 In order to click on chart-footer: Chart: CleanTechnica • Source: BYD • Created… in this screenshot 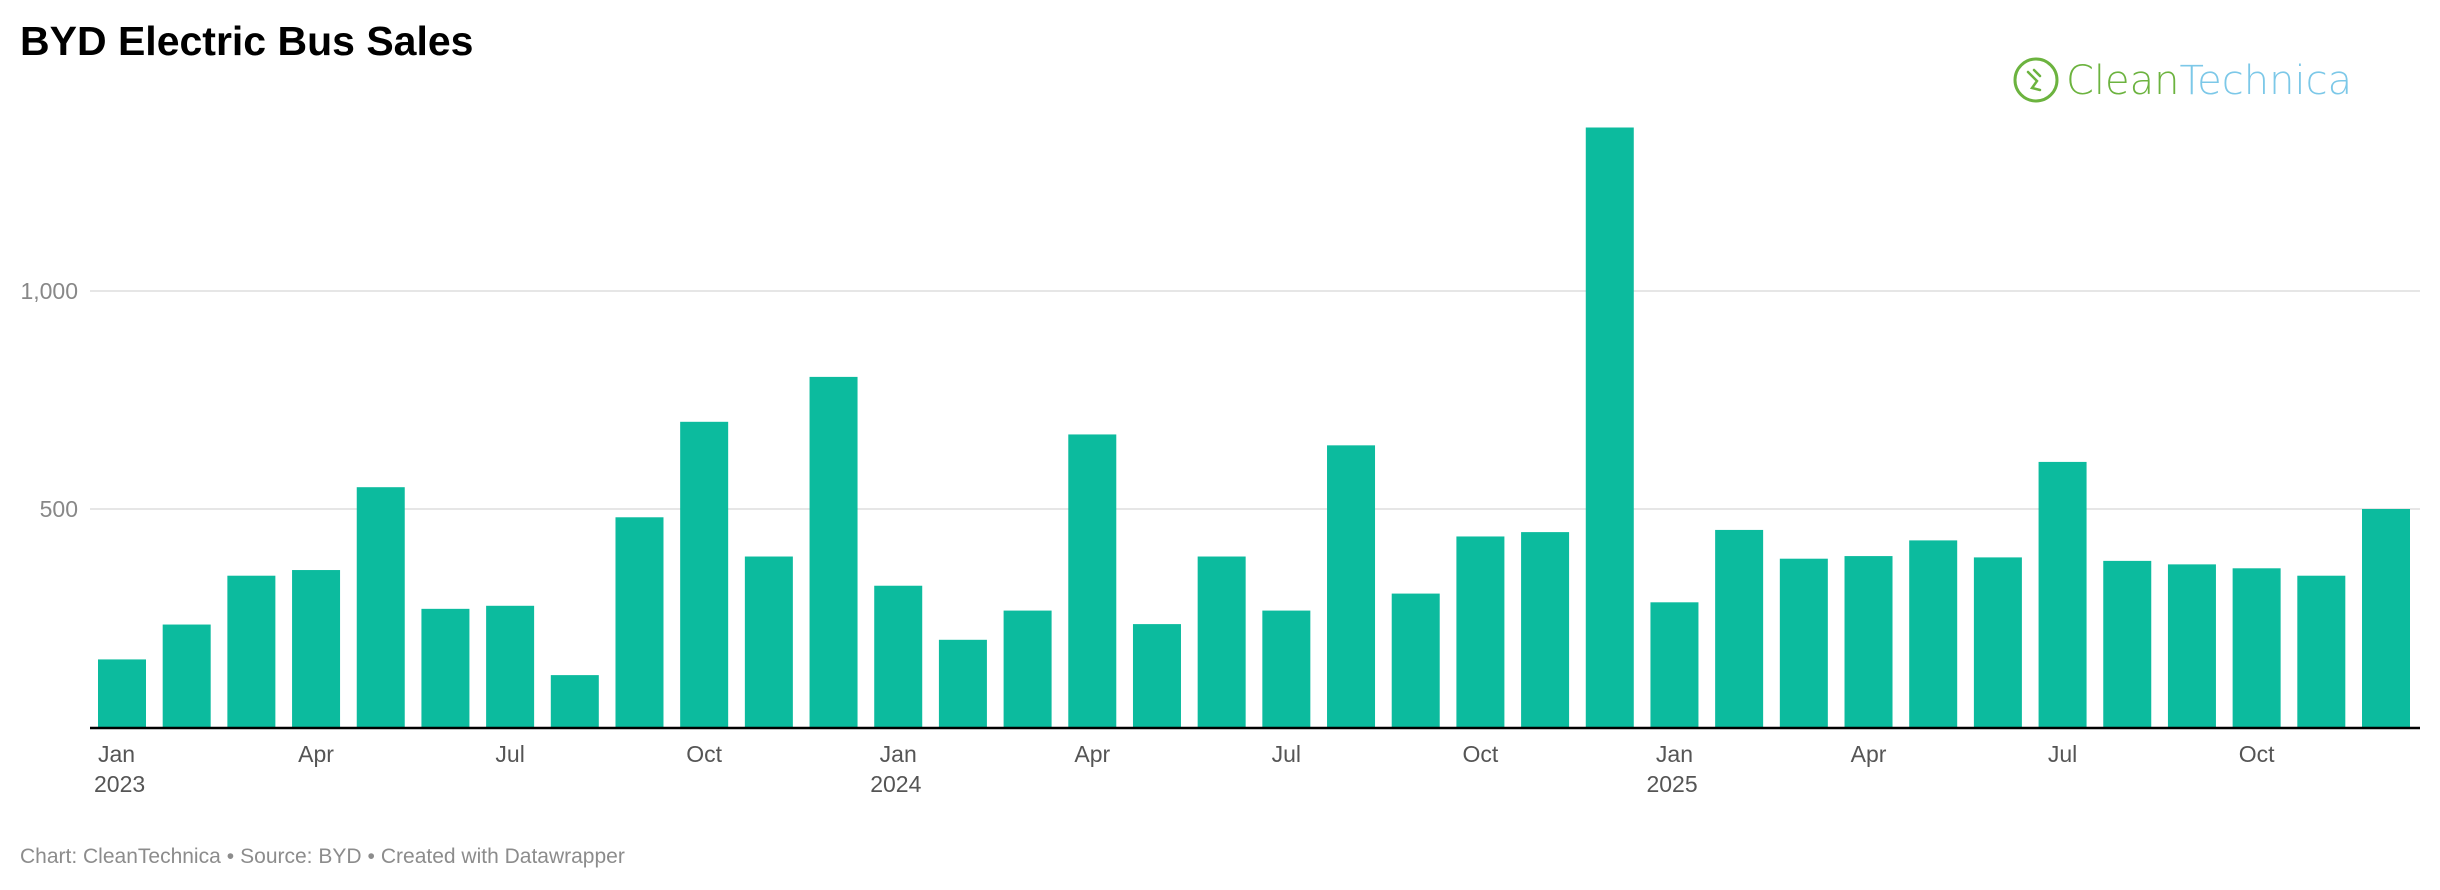, I will do `click(322, 857)`.